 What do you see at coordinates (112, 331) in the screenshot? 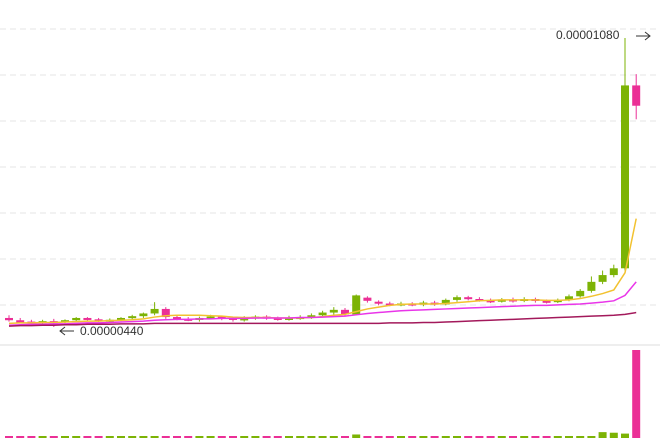
I see `min-price-label: 0.00000440` at bounding box center [112, 331].